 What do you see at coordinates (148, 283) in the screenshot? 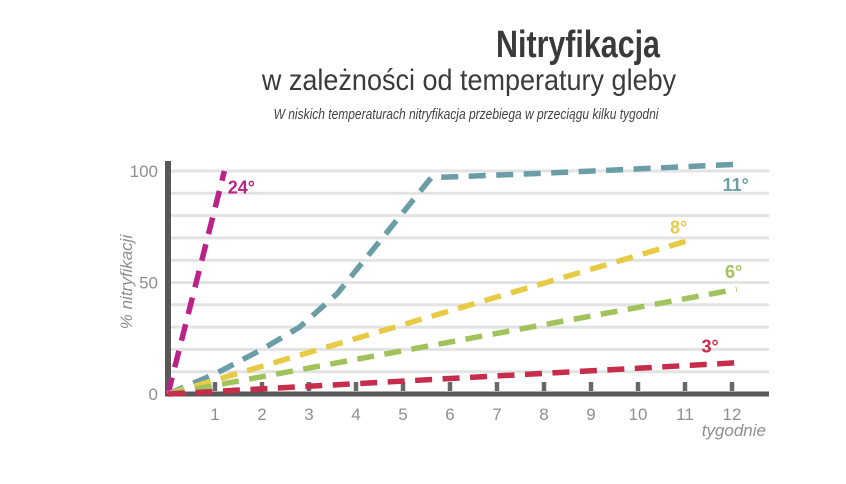
I see `y-tick-label: 50` at bounding box center [148, 283].